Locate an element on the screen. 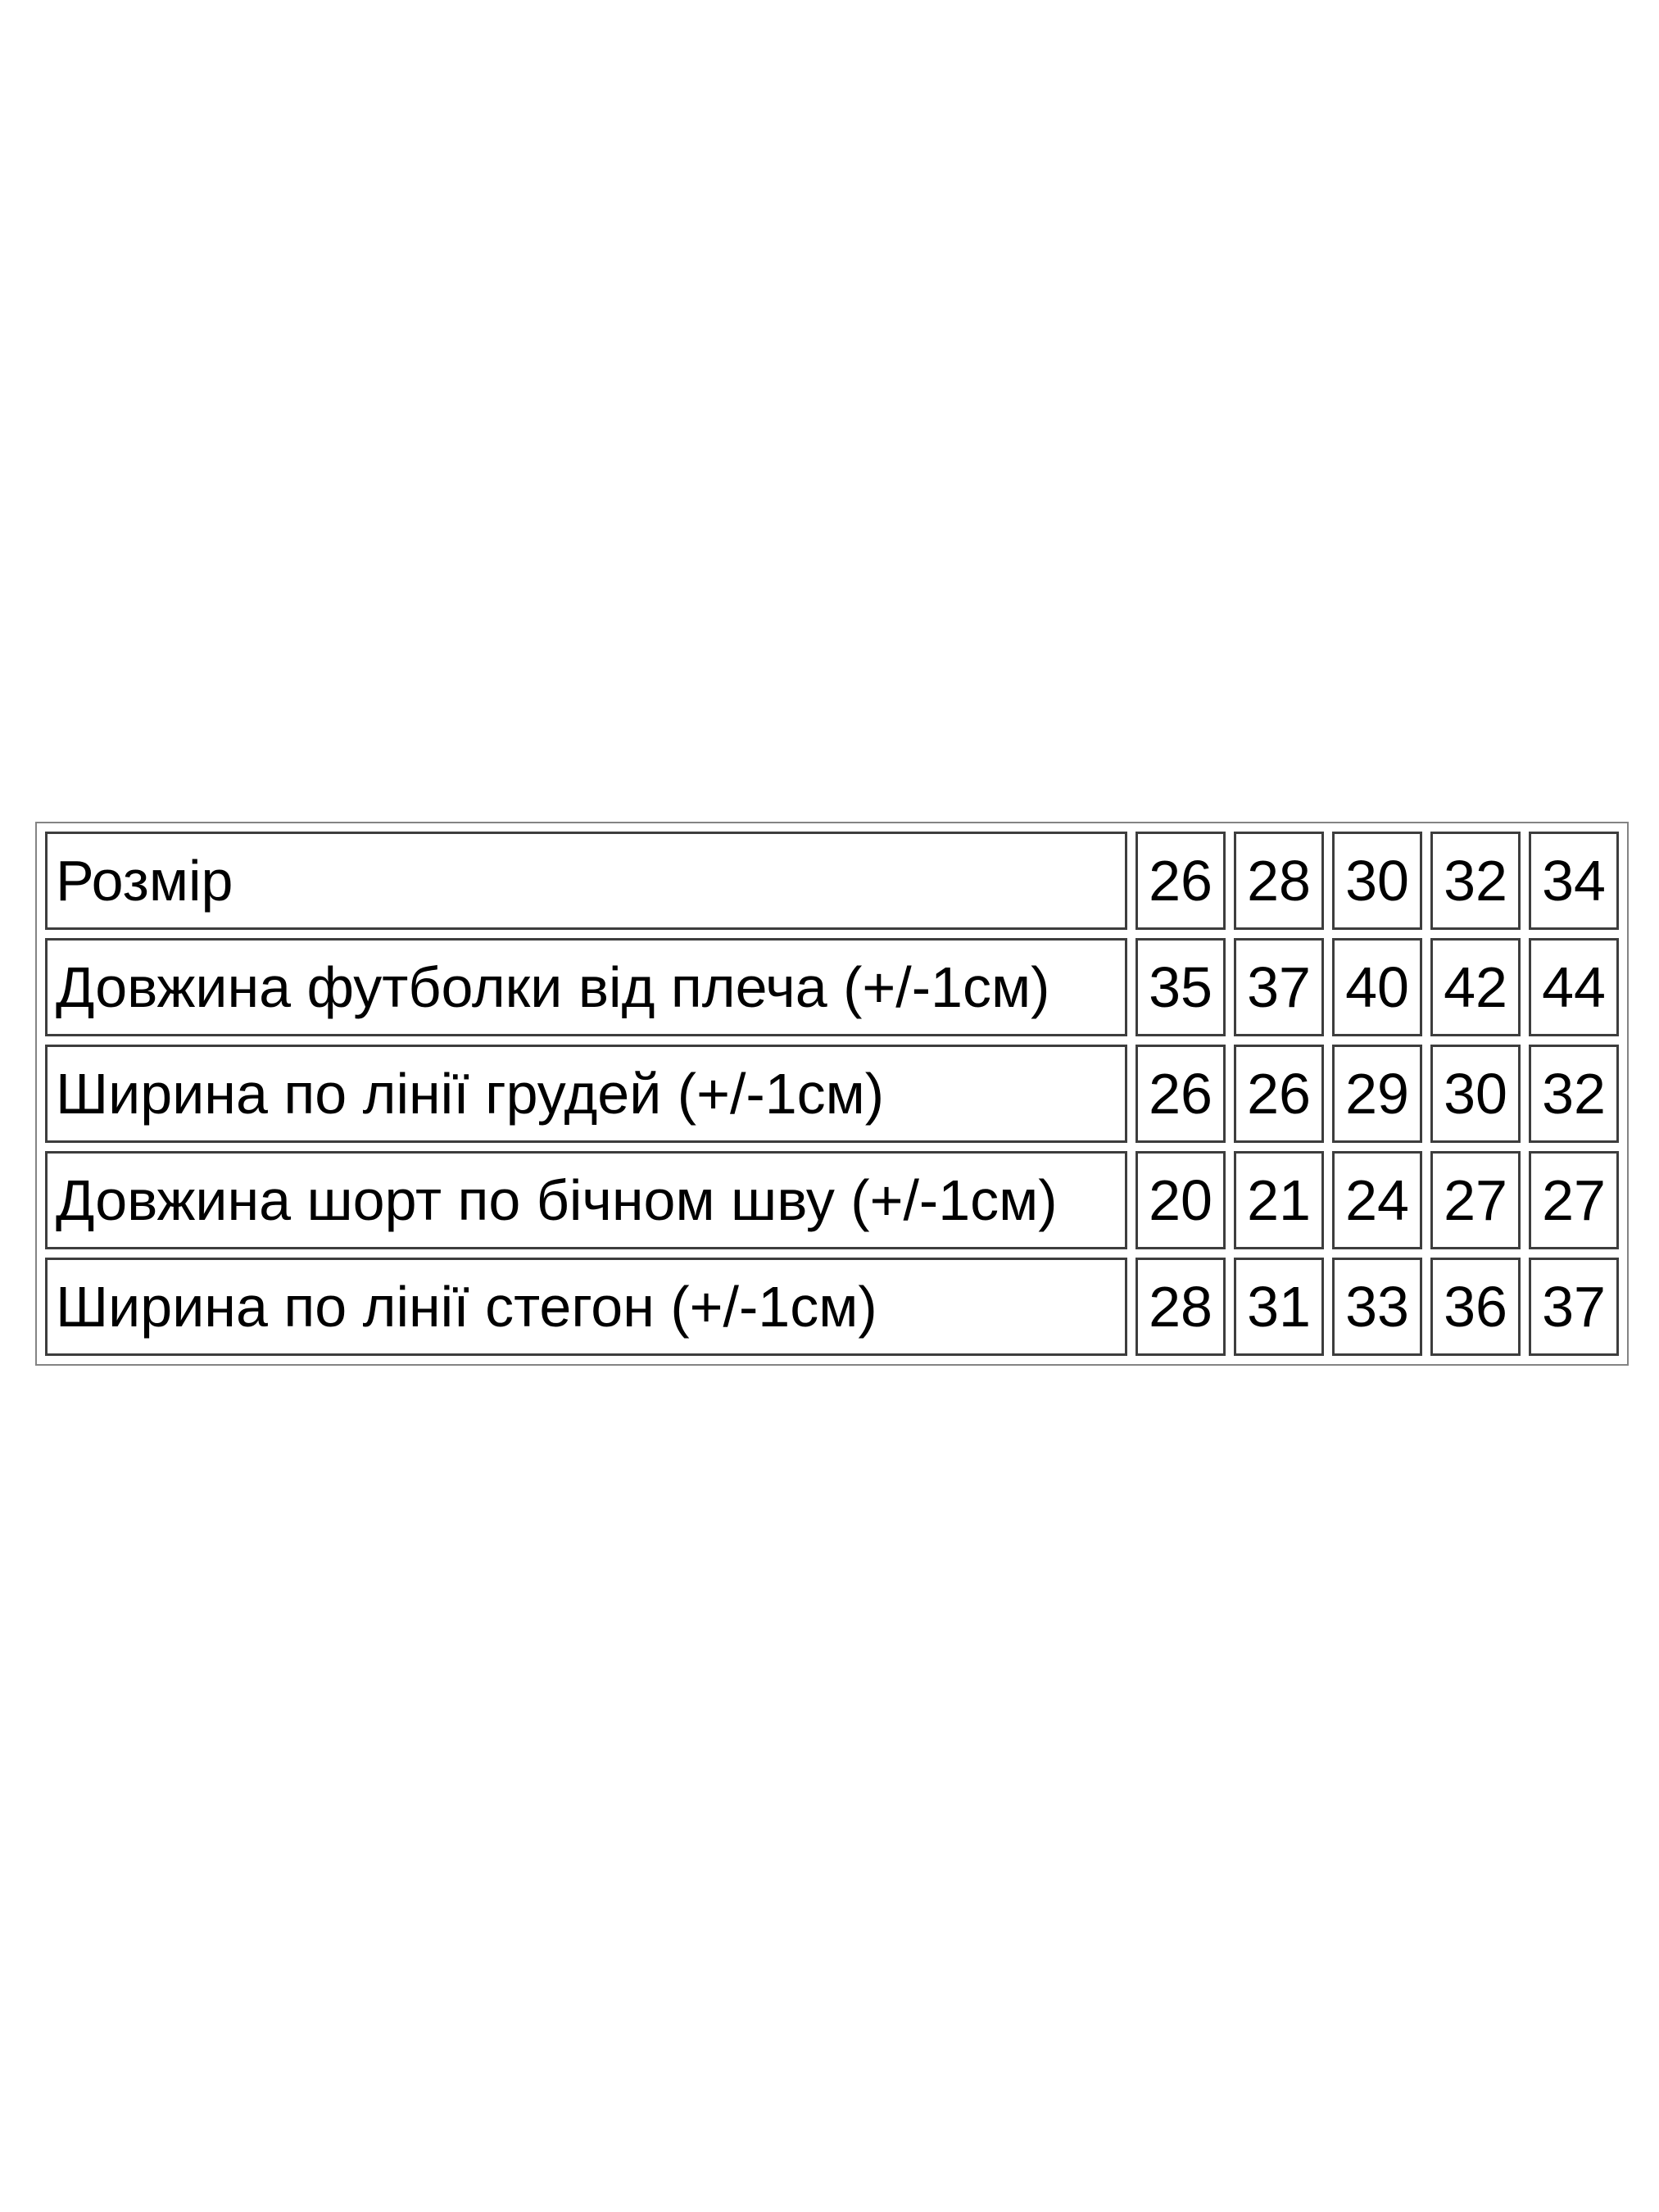  size-value-cell: 33 is located at coordinates (1377, 1307).